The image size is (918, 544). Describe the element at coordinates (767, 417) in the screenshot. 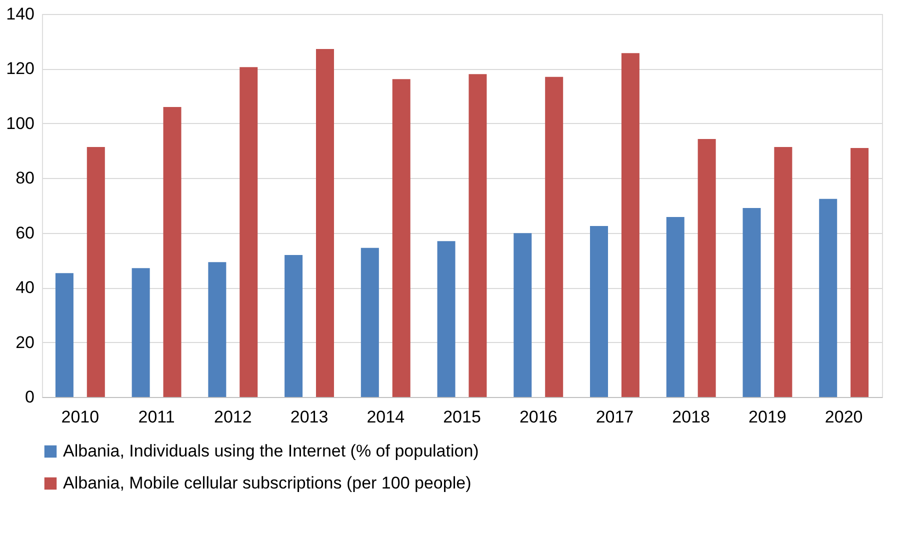

I see `x-tick-label: 2019` at that location.